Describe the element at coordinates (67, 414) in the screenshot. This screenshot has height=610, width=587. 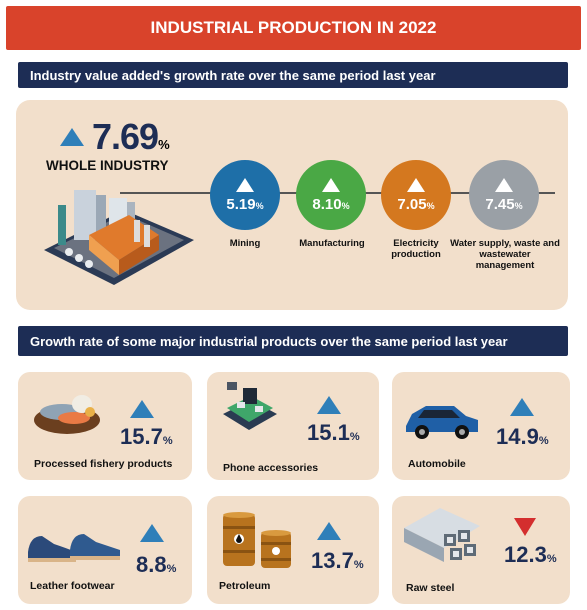
I see `fish-icon` at that location.